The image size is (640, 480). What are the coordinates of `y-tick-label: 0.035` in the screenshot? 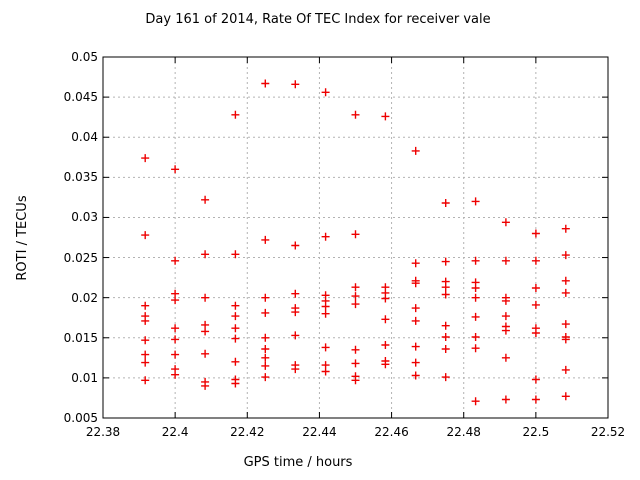 It's located at (80, 177).